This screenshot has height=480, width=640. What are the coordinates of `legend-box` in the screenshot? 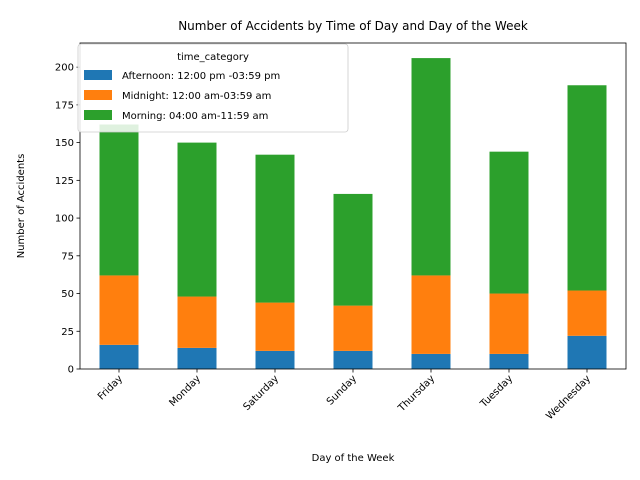 It's located at (213, 88).